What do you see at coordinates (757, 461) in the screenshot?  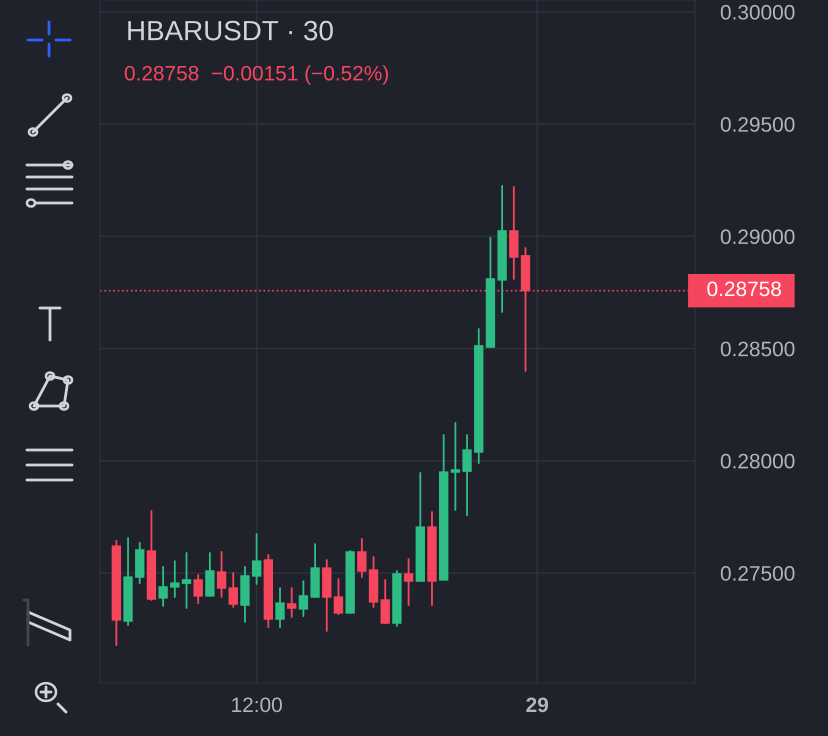 I see `y-tick-label: 0.28000` at bounding box center [757, 461].